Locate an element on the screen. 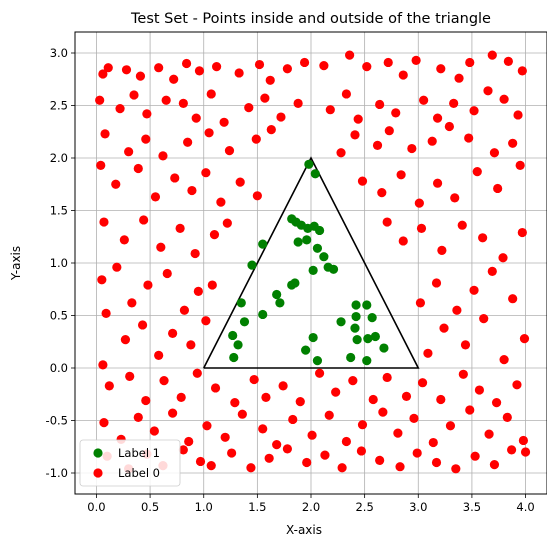 This screenshot has width=547, height=547. legend-label: Label 0 is located at coordinates (139, 473).